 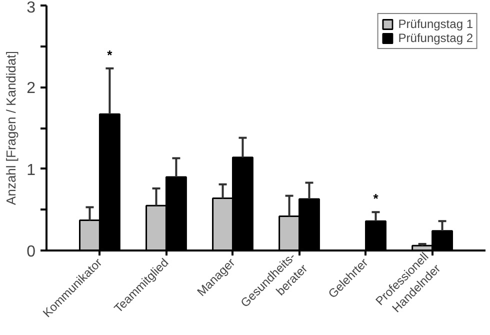 What do you see at coordinates (31, 170) in the screenshot?
I see `y-tick-label: 1` at bounding box center [31, 170].